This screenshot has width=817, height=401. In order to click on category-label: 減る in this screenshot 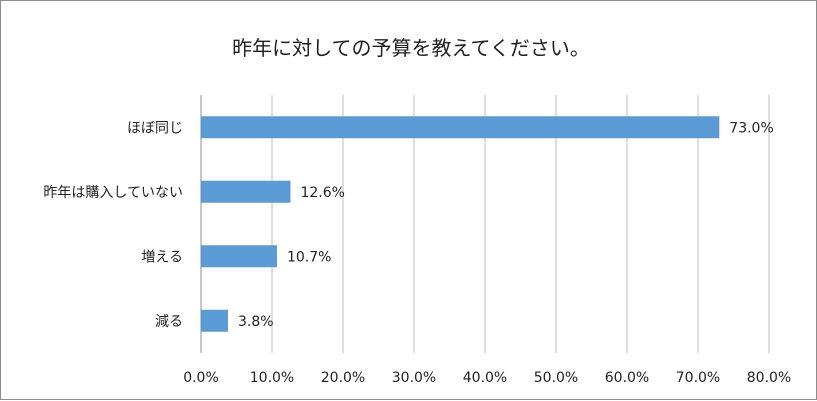, I will do `click(169, 321)`.